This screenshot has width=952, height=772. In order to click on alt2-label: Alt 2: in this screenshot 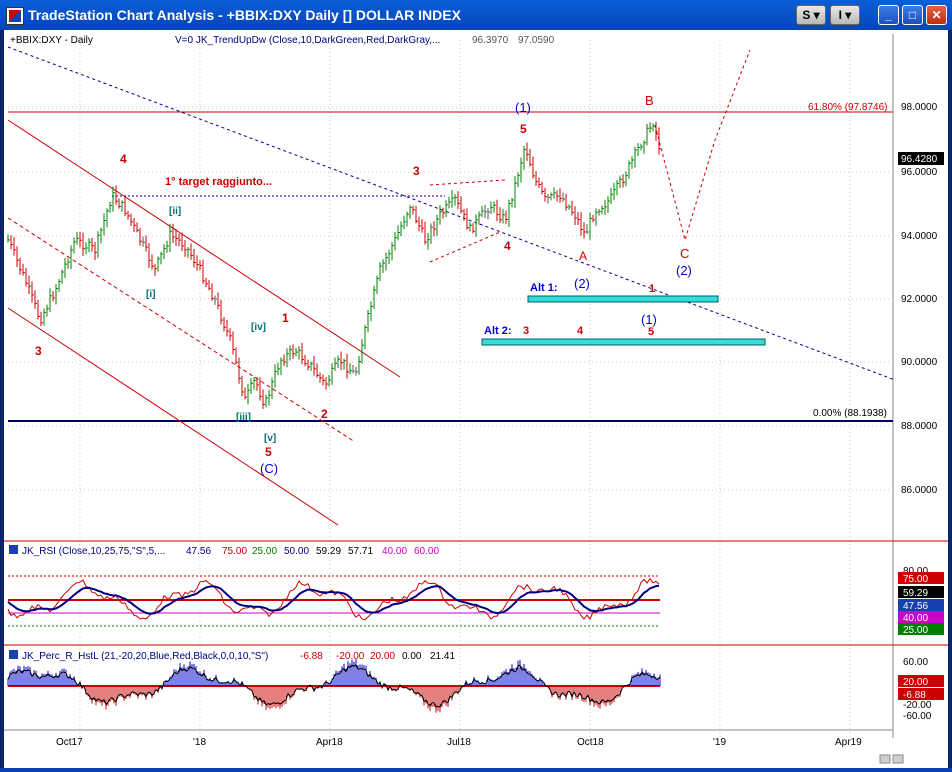, I will do `click(498, 331)`.